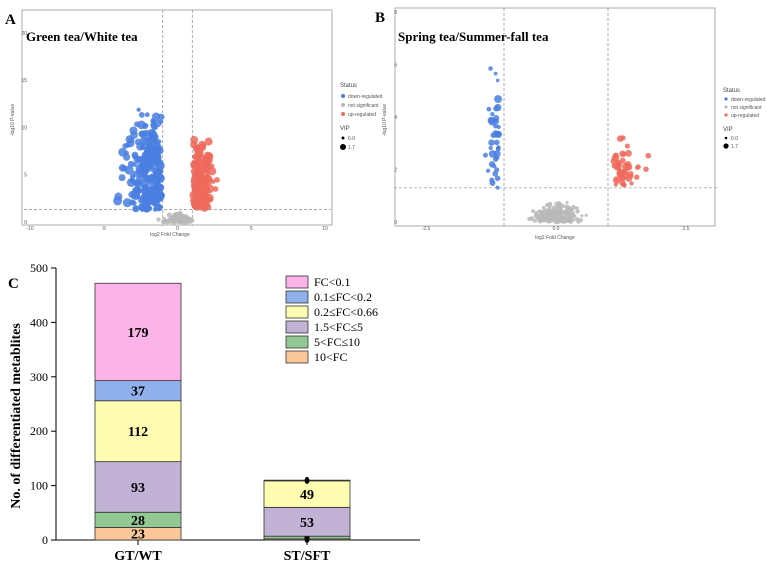  Describe the element at coordinates (39, 377) in the screenshot. I see `bar-y-tick-label: 300` at that location.